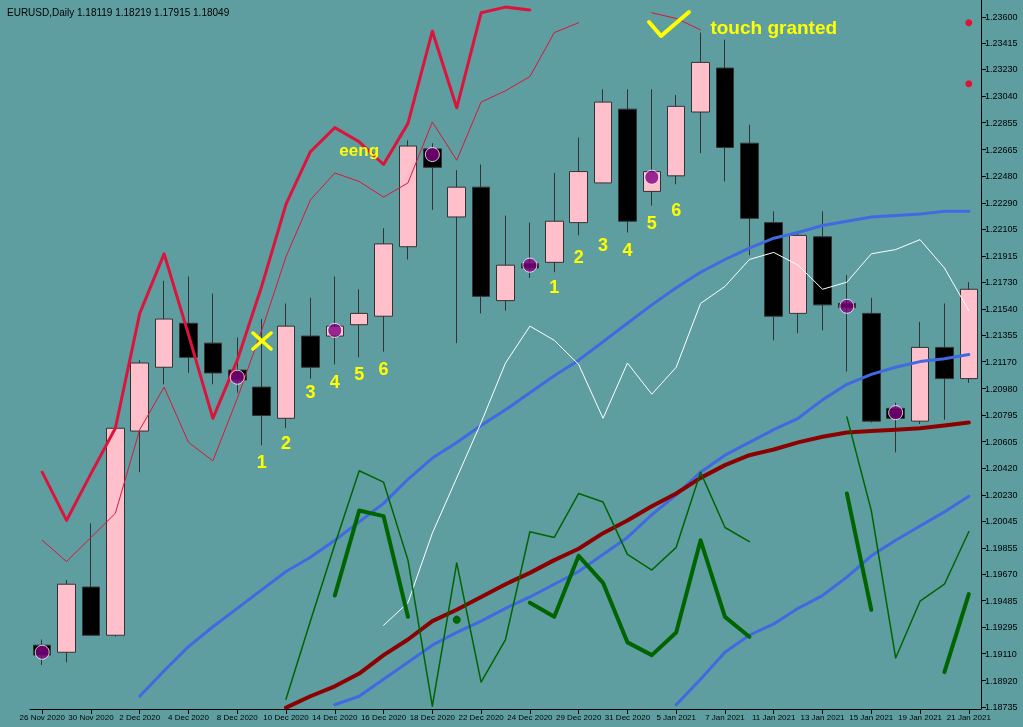  What do you see at coordinates (1001, 17) in the screenshot?
I see `y-tick-label: 1.23600` at bounding box center [1001, 17].